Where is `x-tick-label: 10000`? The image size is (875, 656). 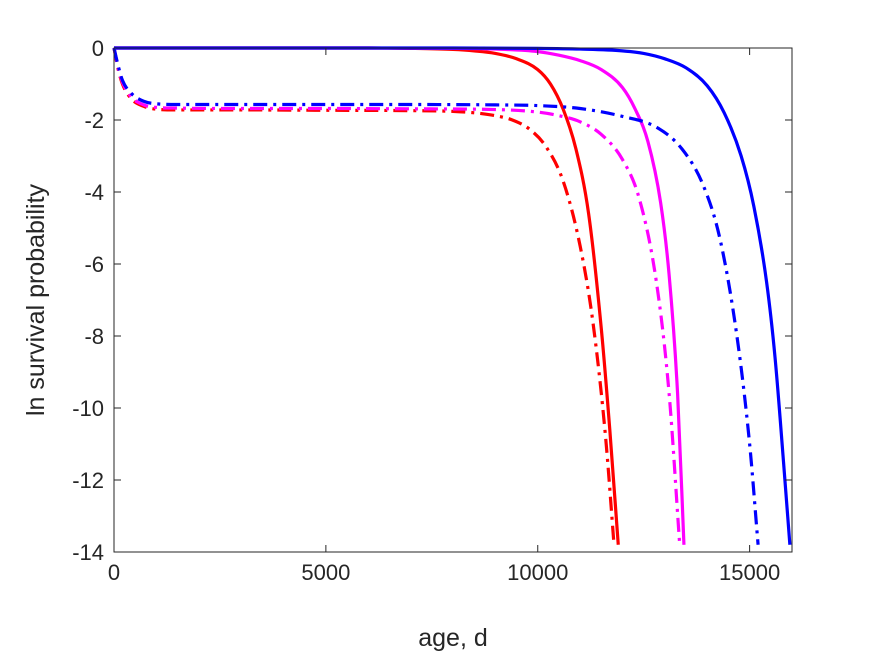
x-tick-label: 10000 is located at coordinates (537, 572).